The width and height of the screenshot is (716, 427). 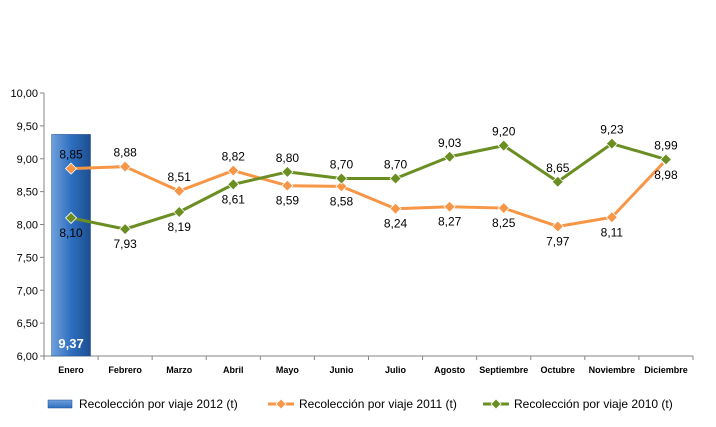 What do you see at coordinates (71, 233) in the screenshot?
I see `data-label: 8,10` at bounding box center [71, 233].